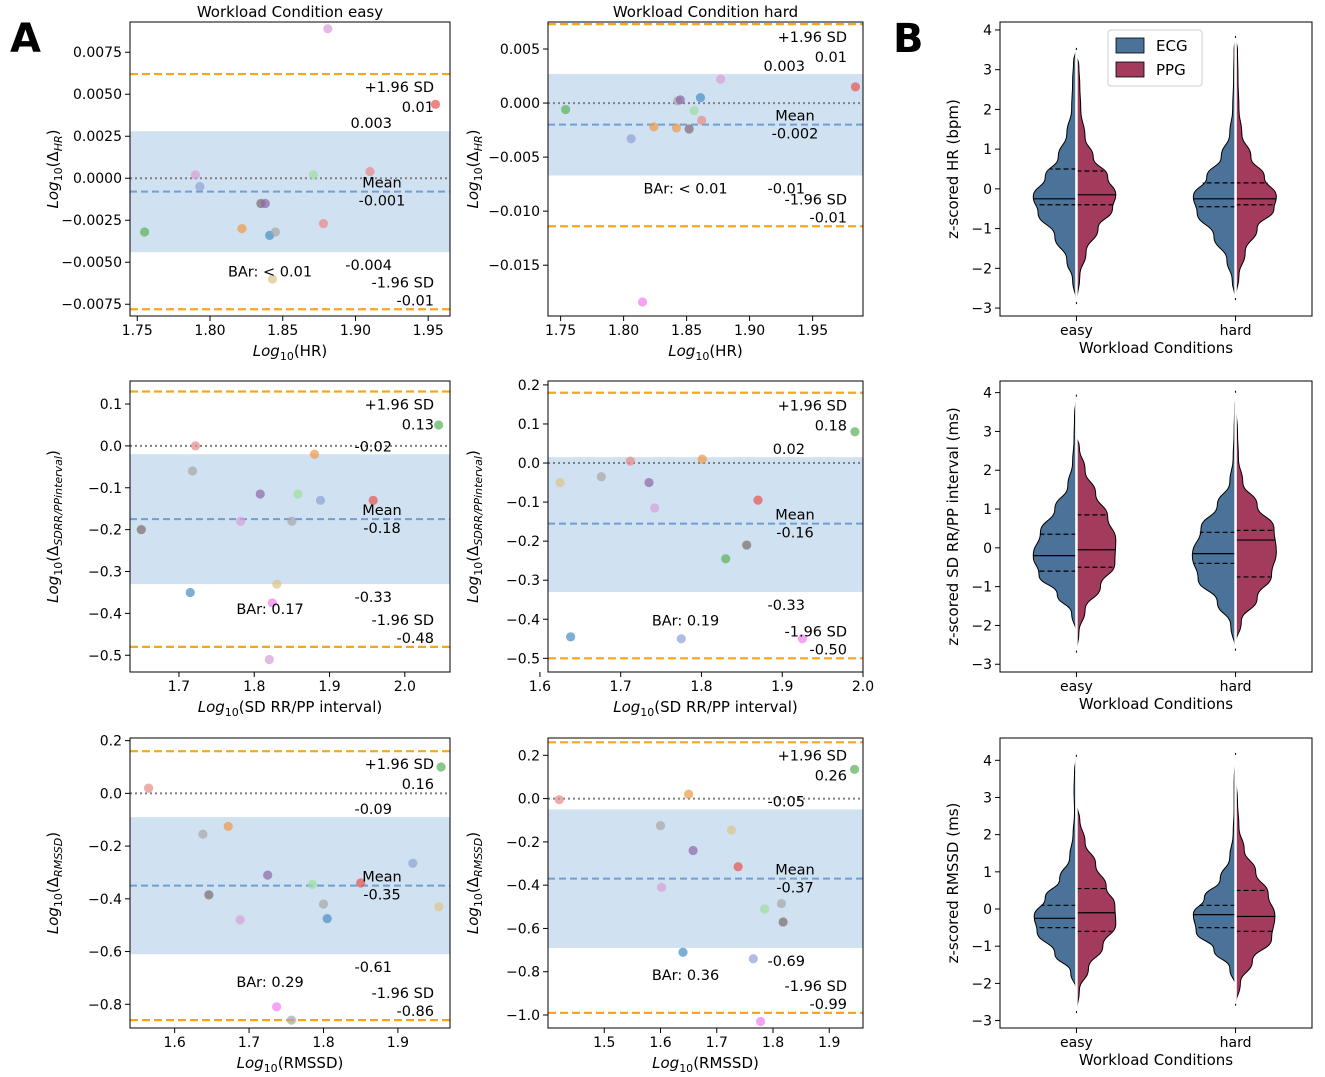 The width and height of the screenshot is (1325, 1077). Describe the element at coordinates (382, 529) in the screenshot. I see `mean-value: -0.18` at that location.